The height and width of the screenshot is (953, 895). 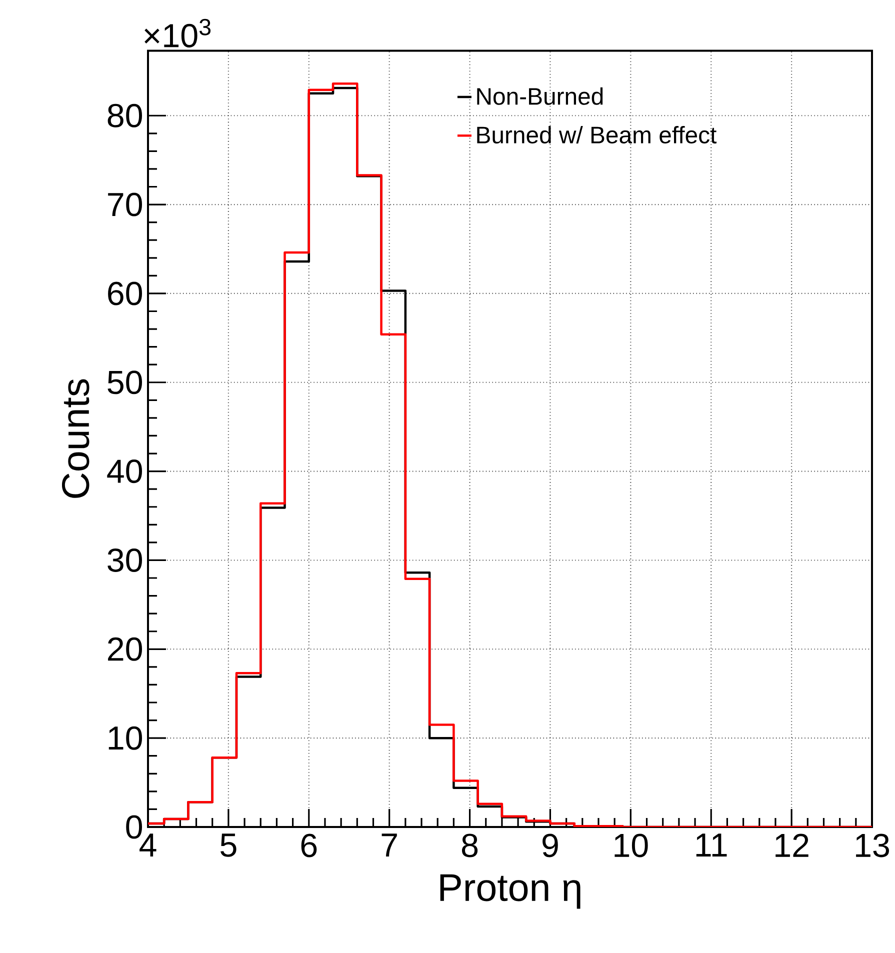 What do you see at coordinates (631, 846) in the screenshot?
I see `x-tick-label: 10` at bounding box center [631, 846].